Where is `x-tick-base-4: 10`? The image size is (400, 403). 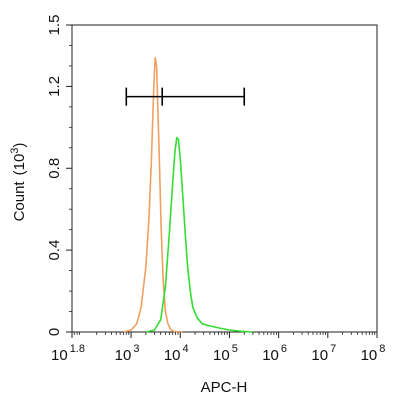
x-tick-base-4: 10 is located at coordinates (221, 355).